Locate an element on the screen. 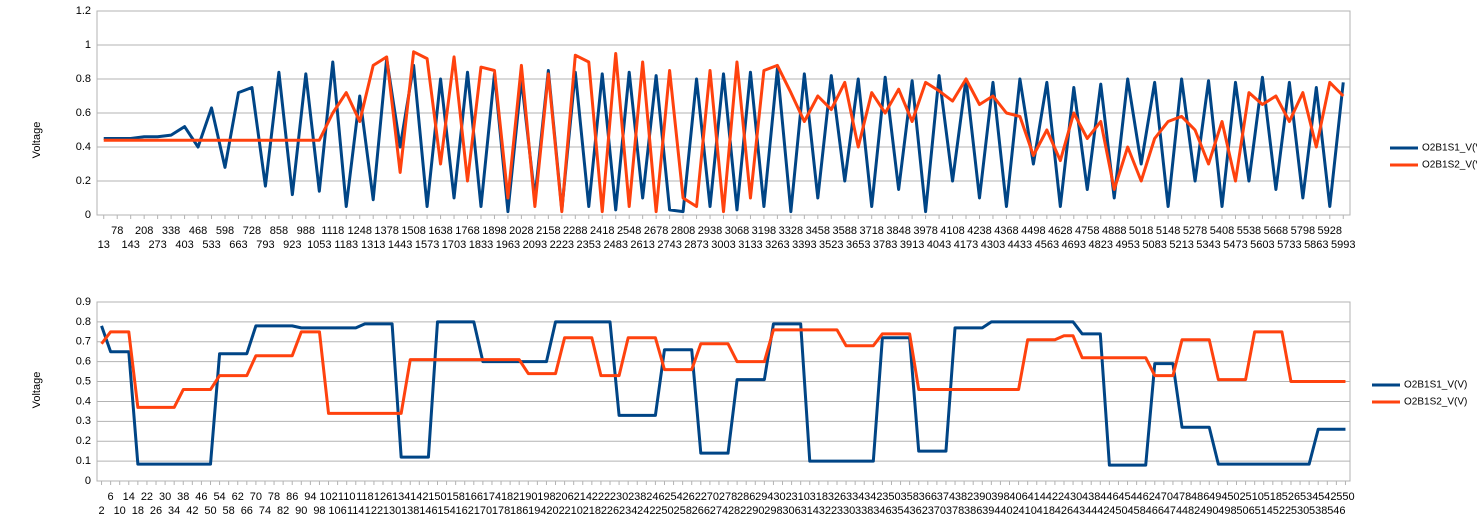  x-tick-label: 174 is located at coordinates (492, 497).